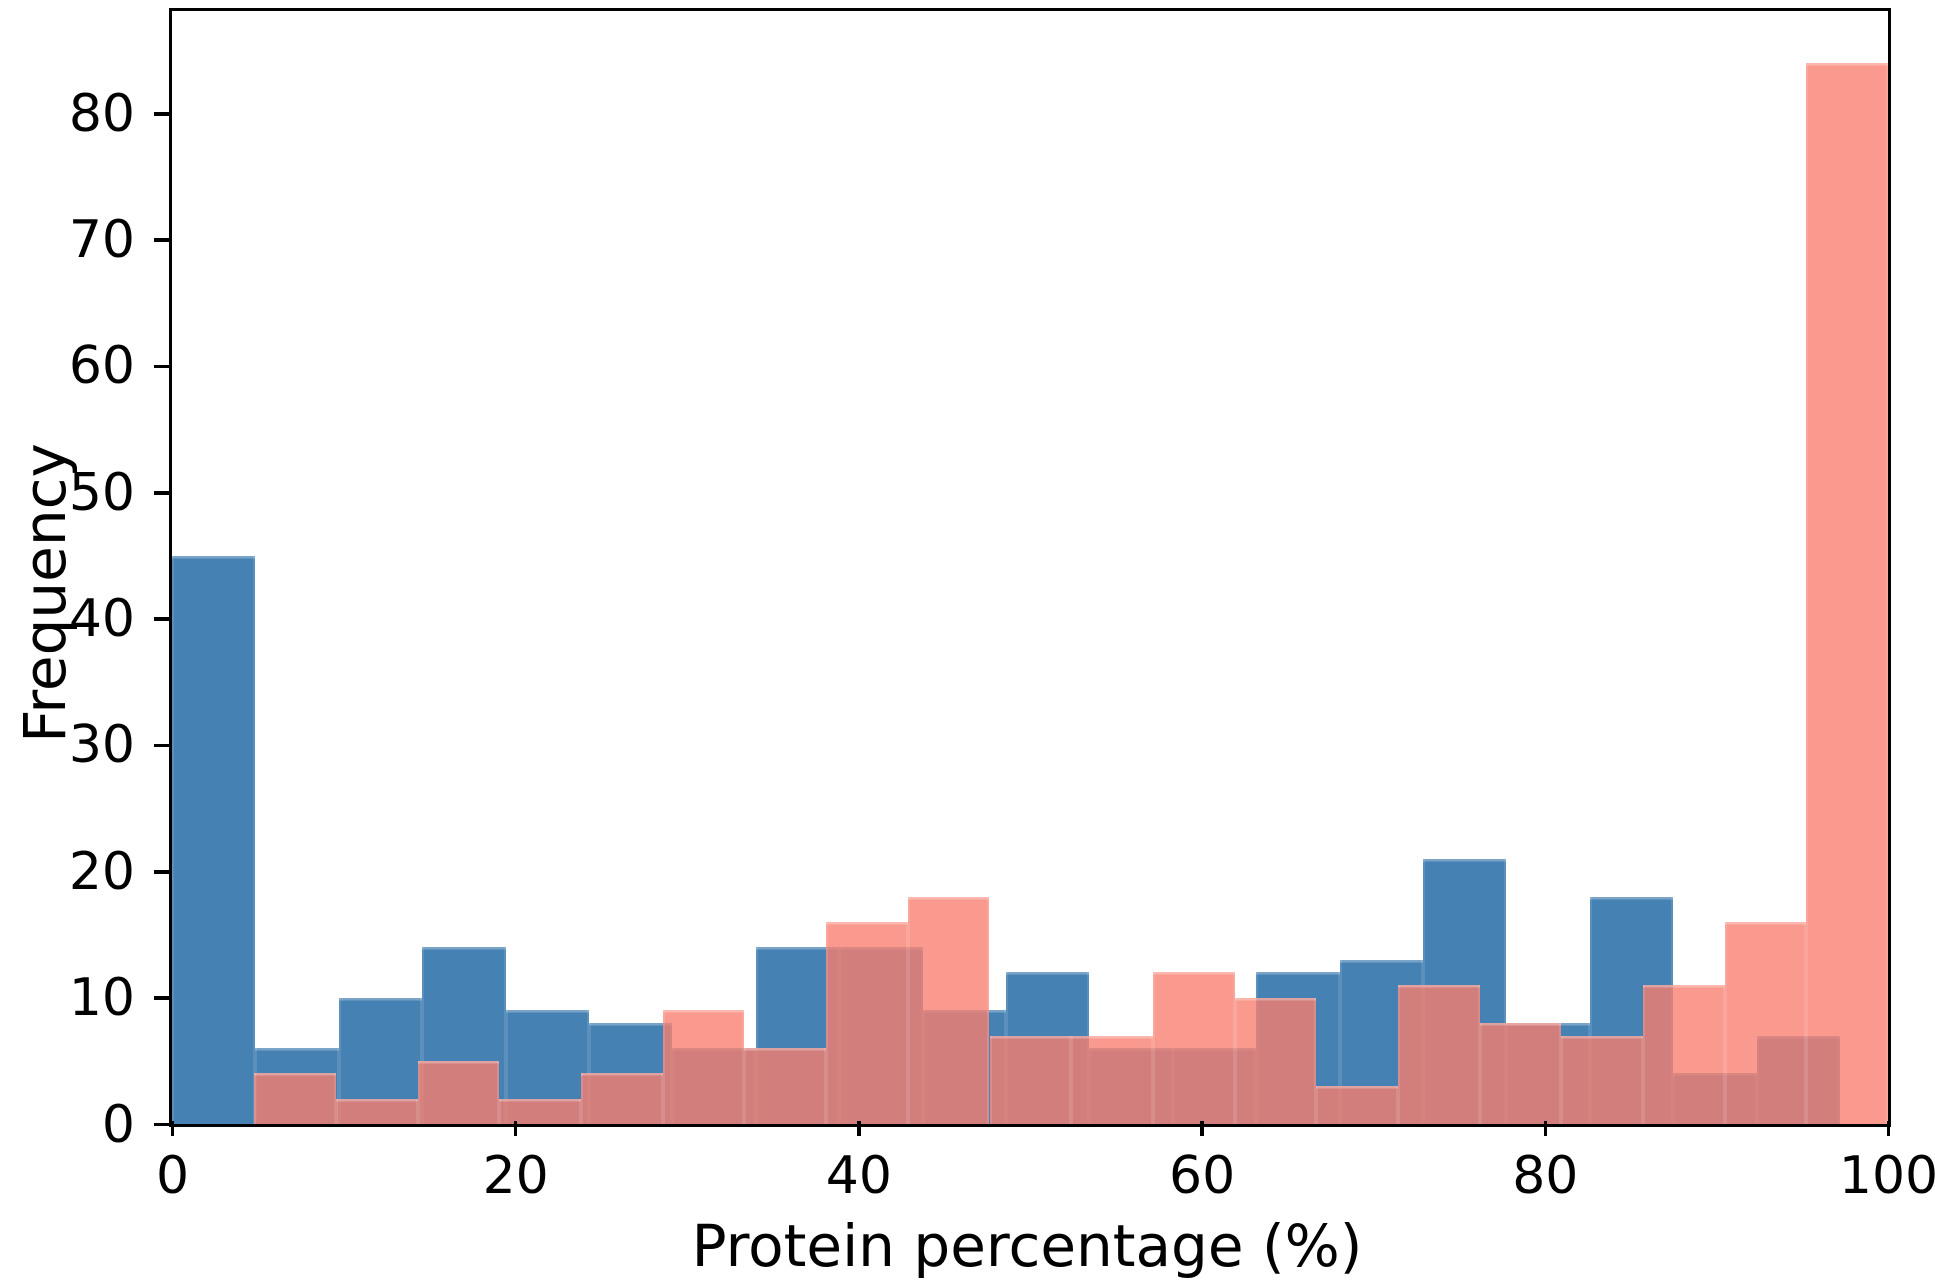  What do you see at coordinates (101, 745) in the screenshot?
I see `y-tick-label: 30` at bounding box center [101, 745].